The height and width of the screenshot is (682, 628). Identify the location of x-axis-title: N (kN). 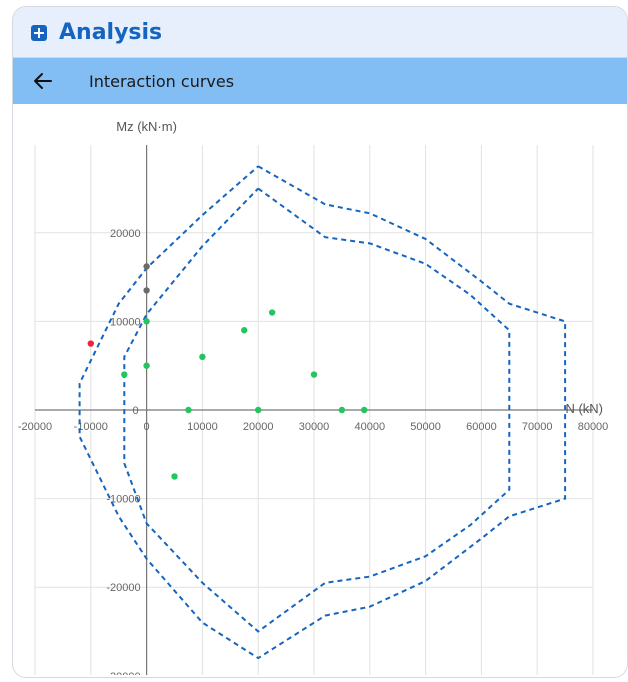
(584, 408).